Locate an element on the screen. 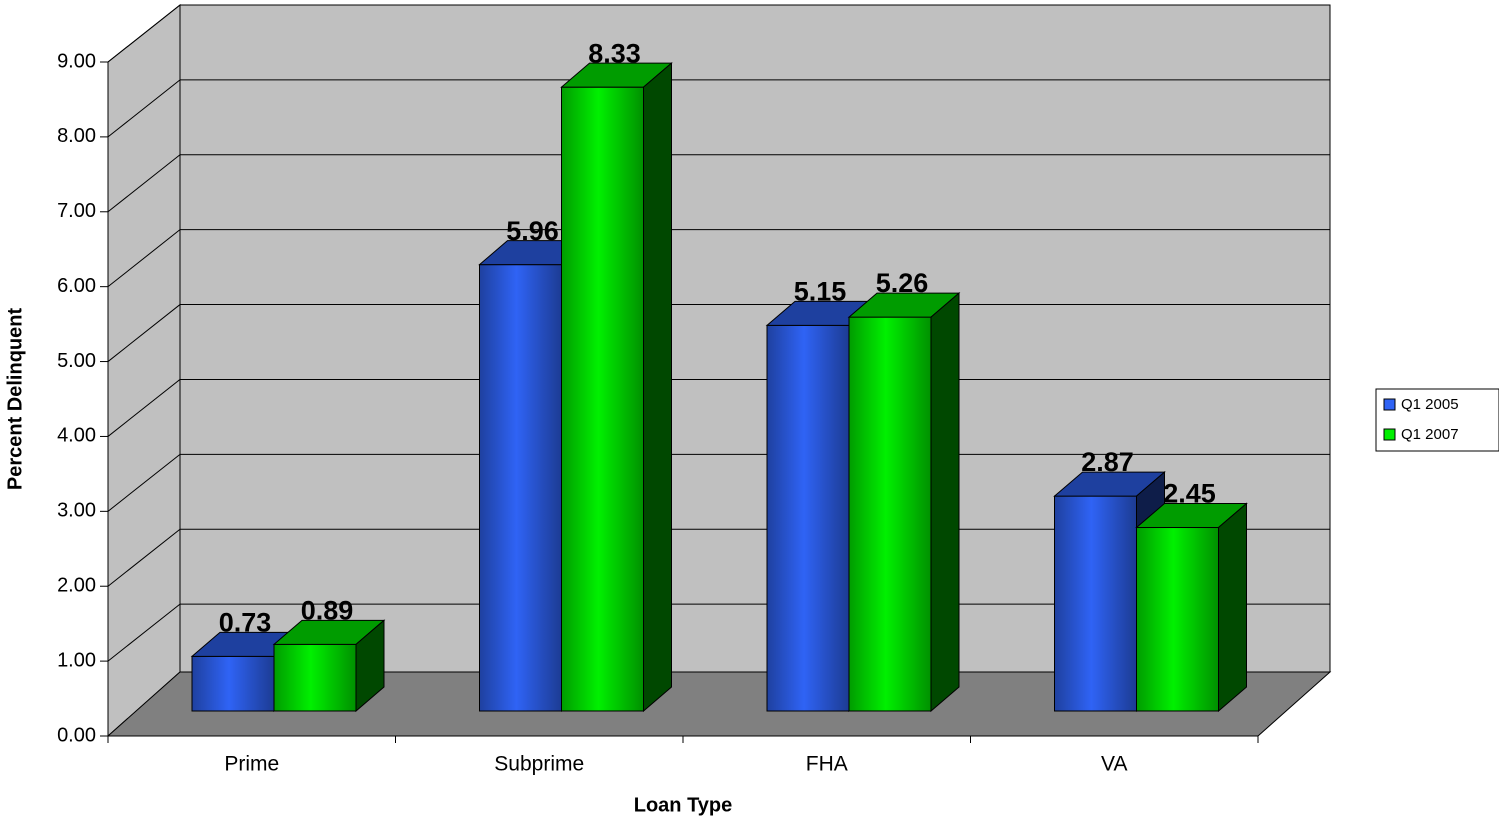 This screenshot has width=1499, height=822. value-label: 8.33 is located at coordinates (614, 53).